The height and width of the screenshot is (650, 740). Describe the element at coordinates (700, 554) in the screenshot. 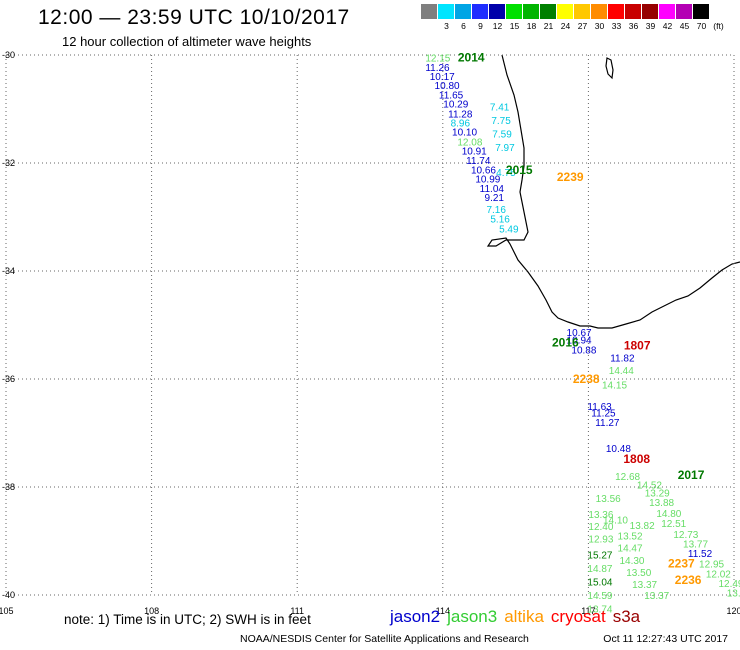

I see `wave-height-label: 11.52` at that location.